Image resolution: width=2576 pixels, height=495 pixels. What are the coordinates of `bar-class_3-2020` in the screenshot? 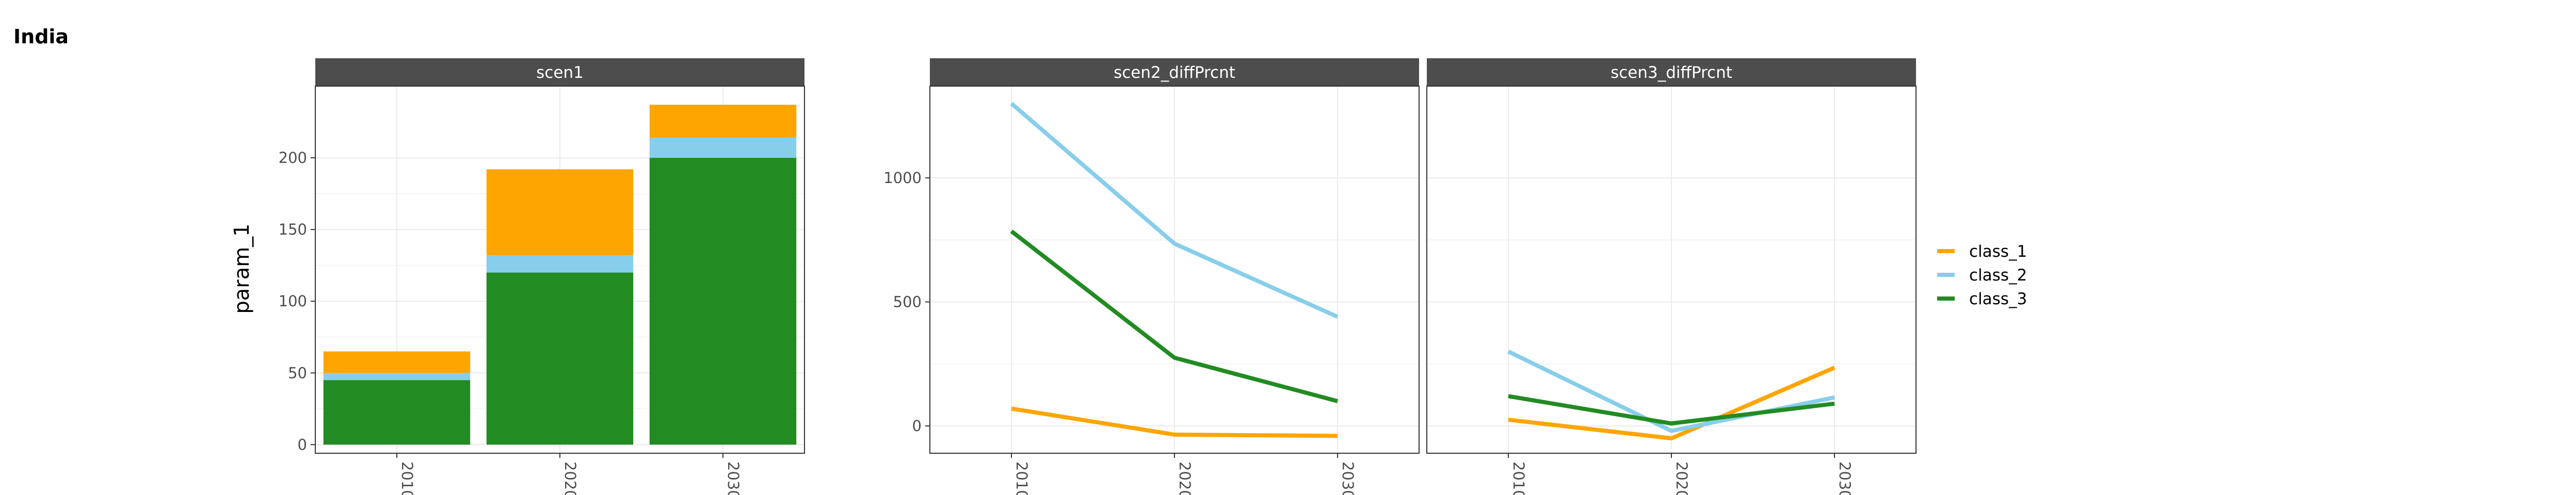 It's located at (560, 358).